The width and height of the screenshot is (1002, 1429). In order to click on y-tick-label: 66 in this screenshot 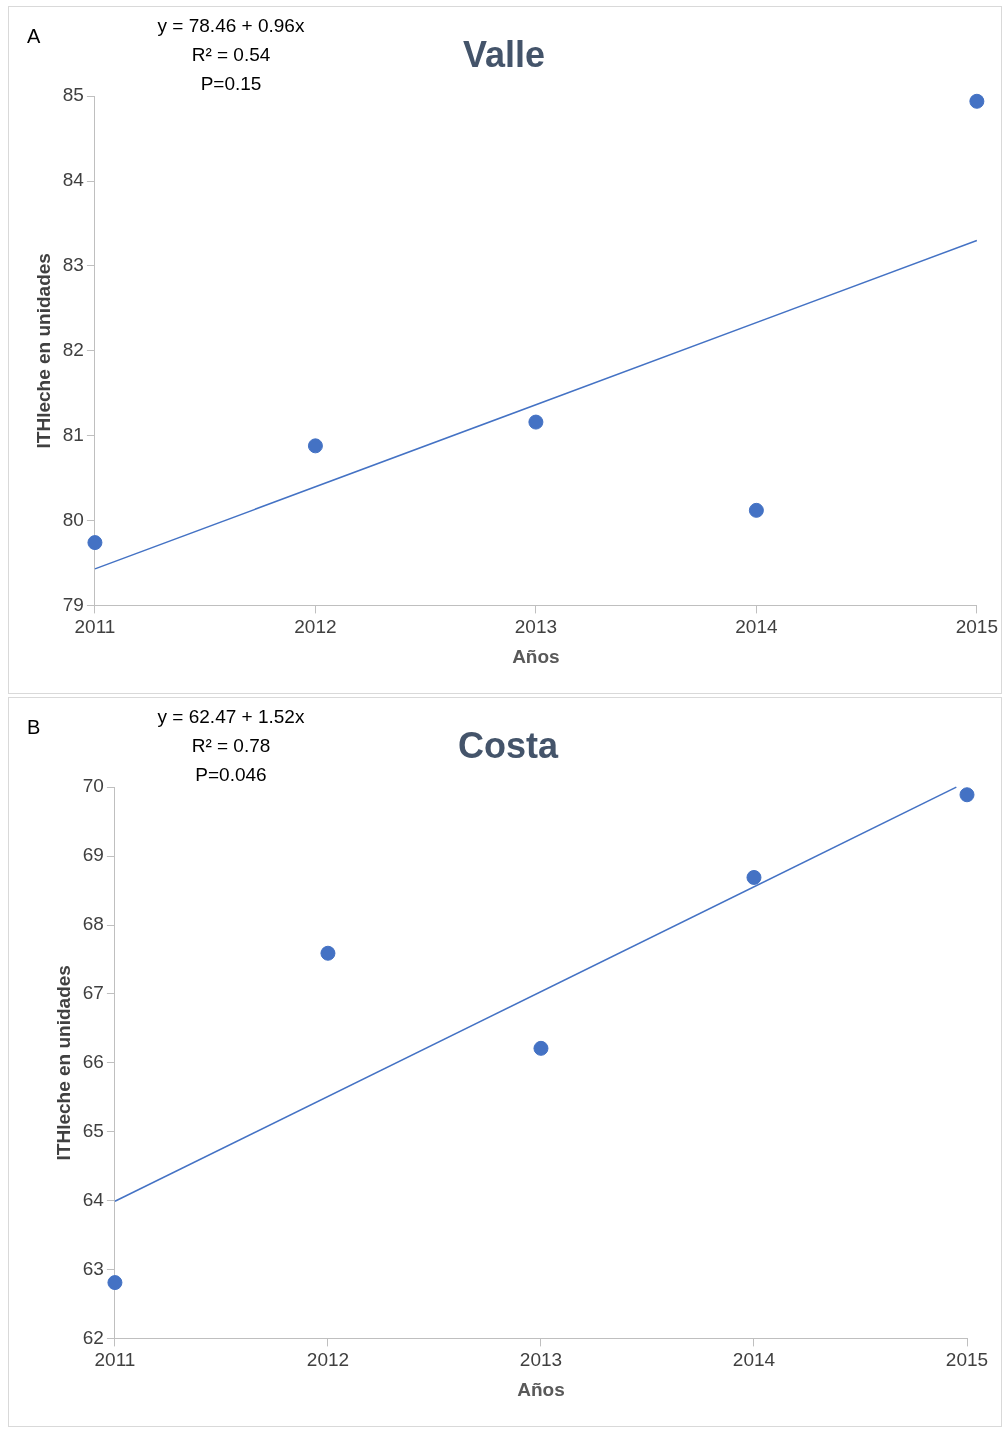, I will do `click(93, 1062)`.